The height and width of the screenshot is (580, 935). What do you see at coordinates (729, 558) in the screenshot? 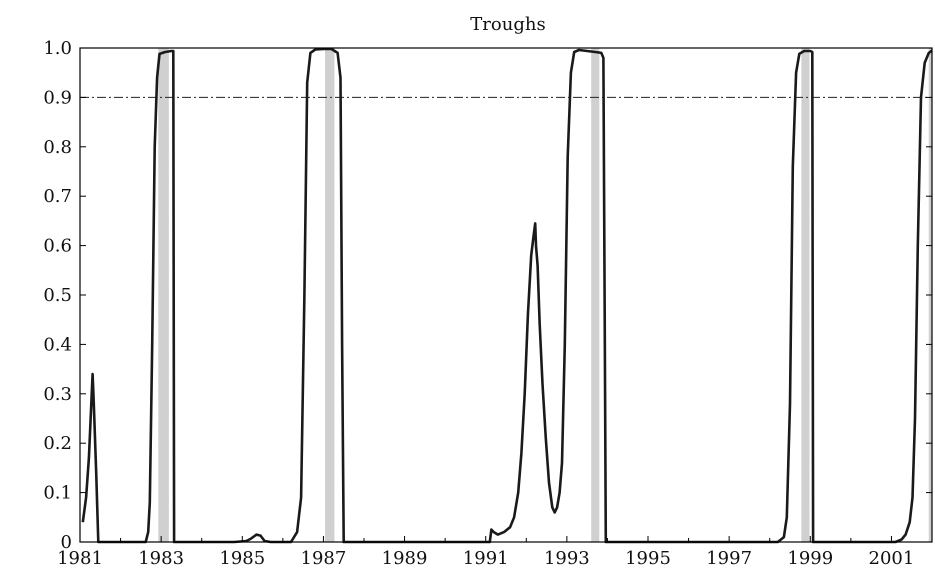
I see `x-tick-label: 1997` at bounding box center [729, 558].